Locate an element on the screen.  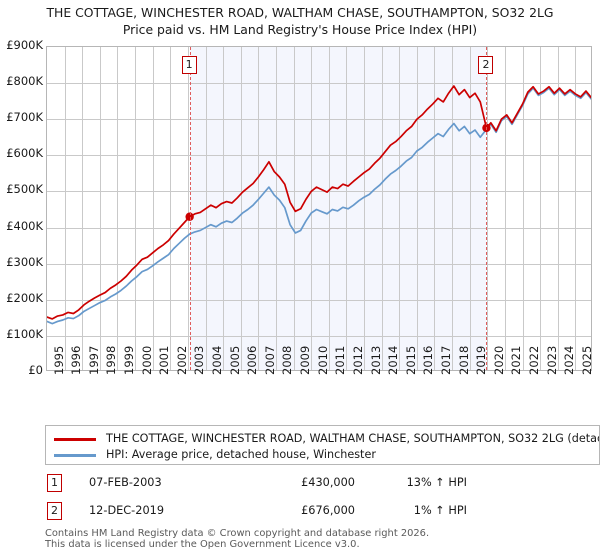
x-axis-tick-2019: 2019 is located at coordinates (481, 360).